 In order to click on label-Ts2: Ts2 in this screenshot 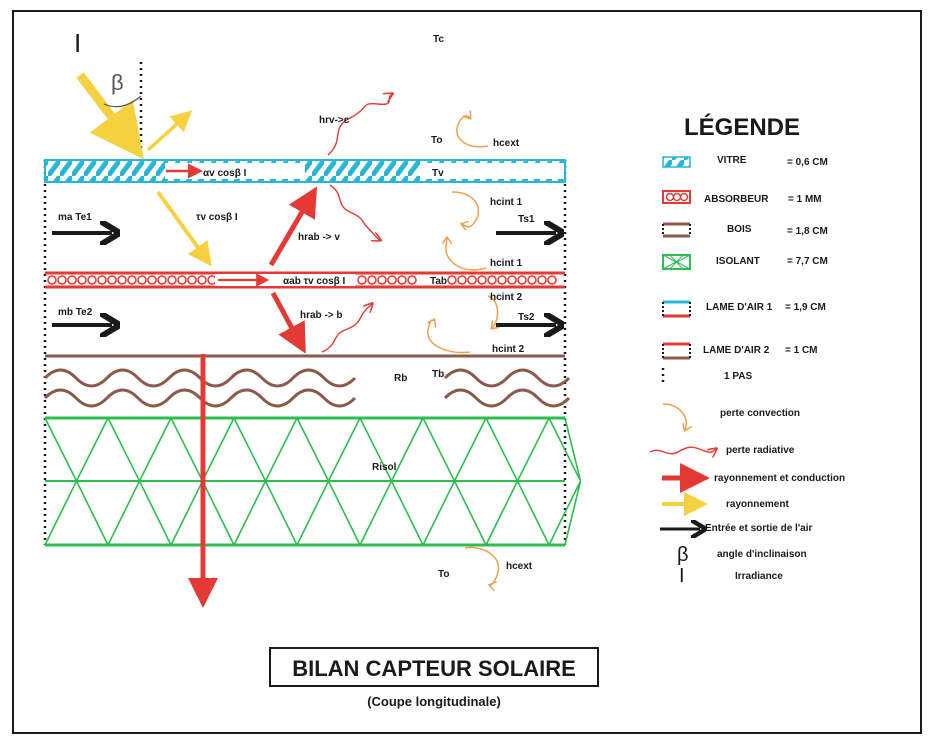, I will do `click(526, 317)`.